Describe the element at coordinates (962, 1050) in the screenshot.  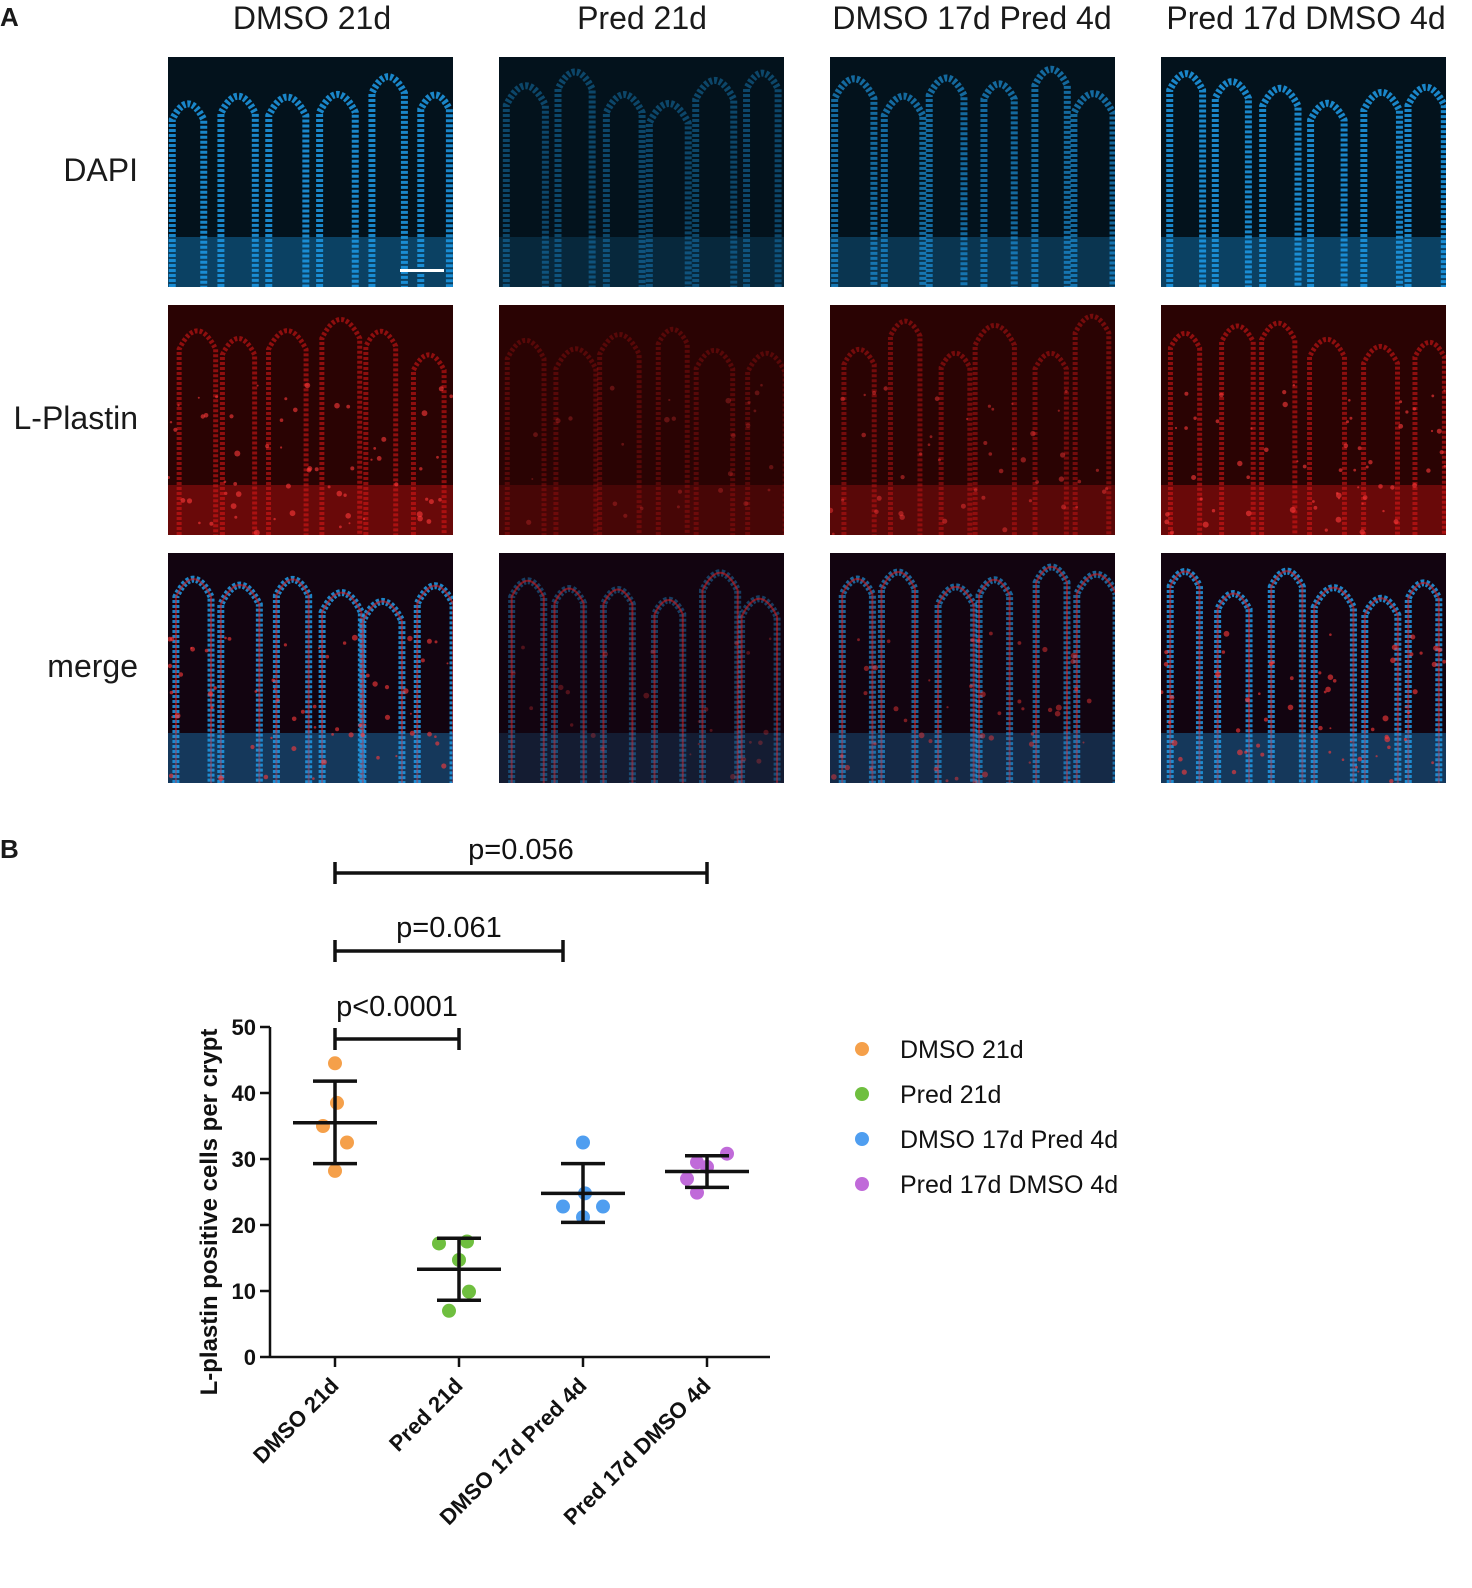
I see `legend-label: DMSO 21d` at that location.